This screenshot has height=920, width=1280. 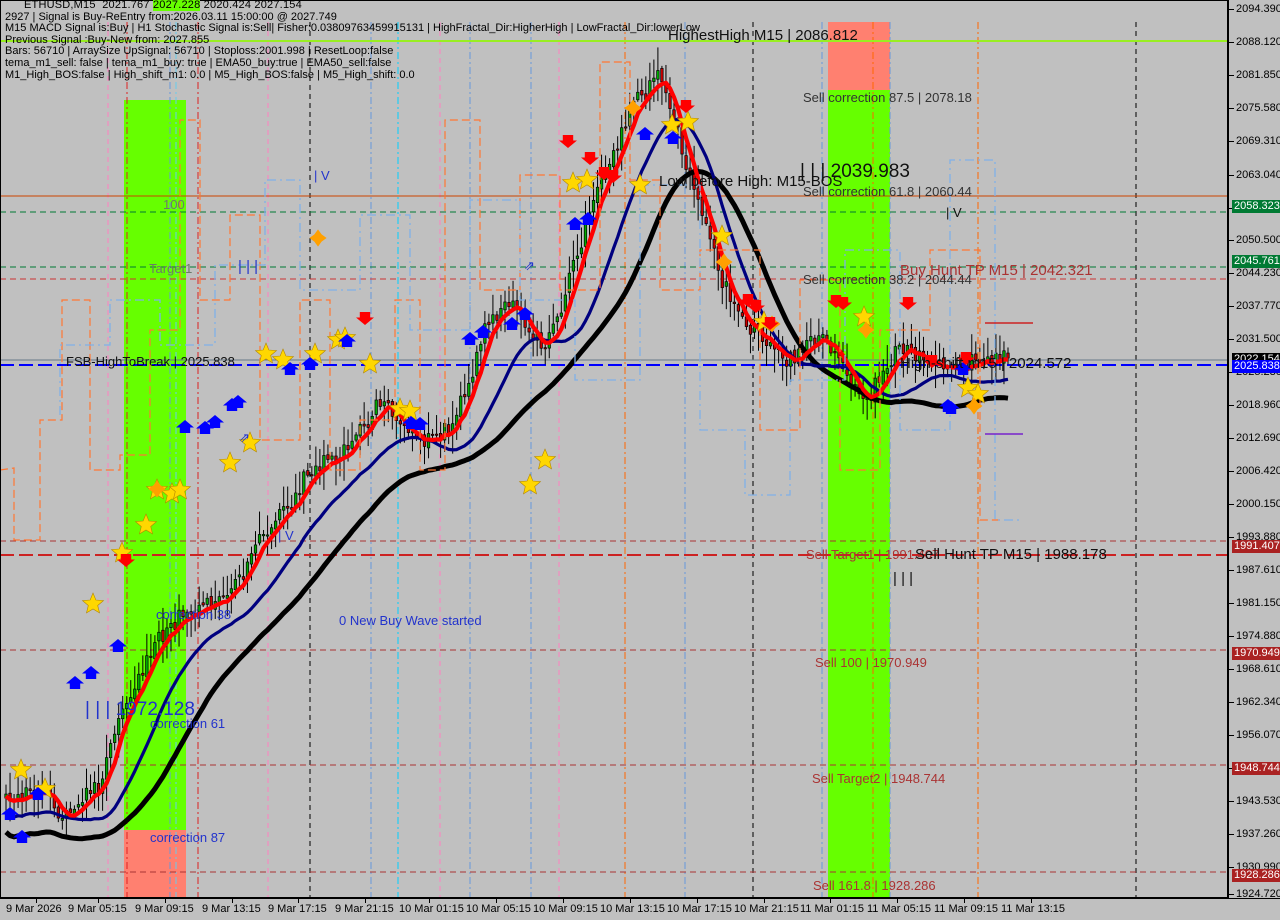 I want to click on time-tick-label: 9 Mar 2026, so click(x=34, y=909).